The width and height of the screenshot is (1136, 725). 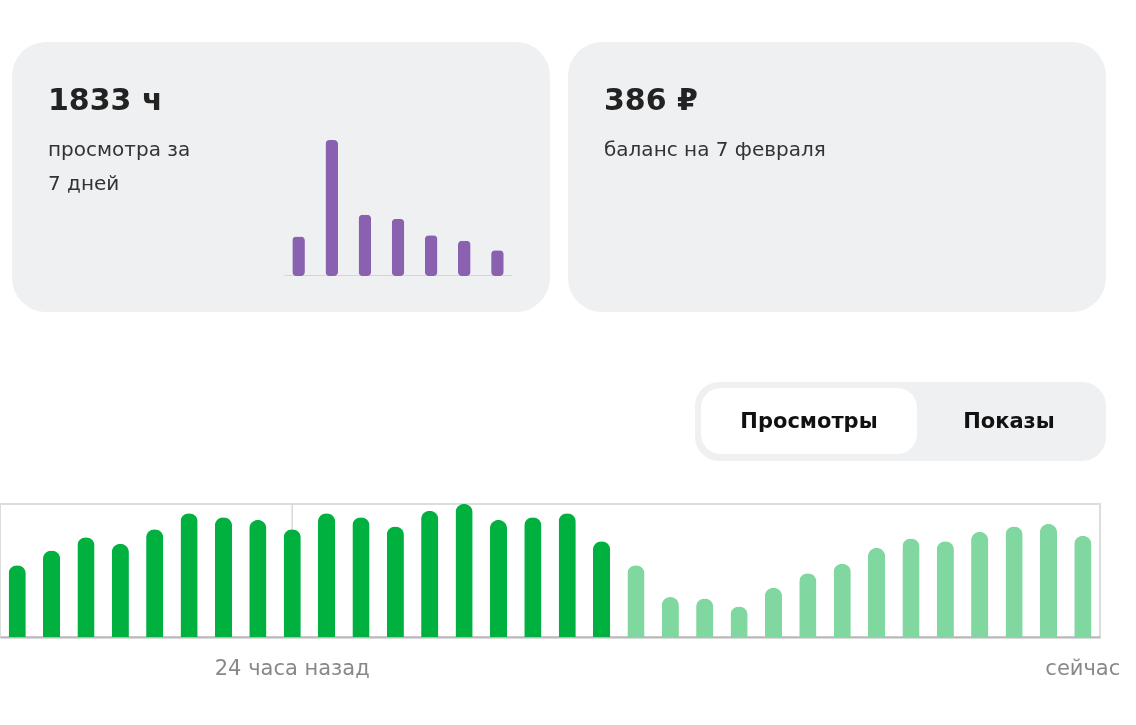 I want to click on chart-title: 1833 ч, so click(x=105, y=99).